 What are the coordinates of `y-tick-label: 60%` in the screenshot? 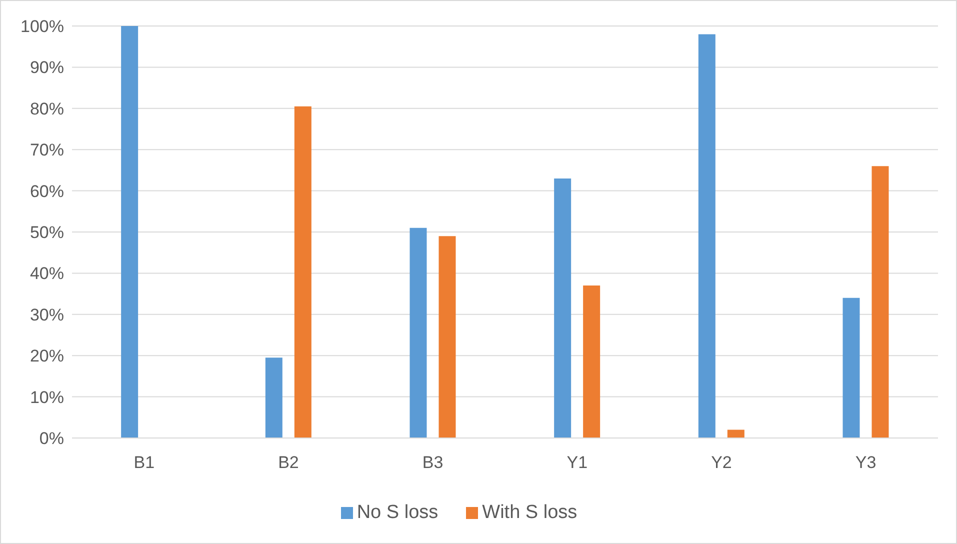 It's located at (47, 191).